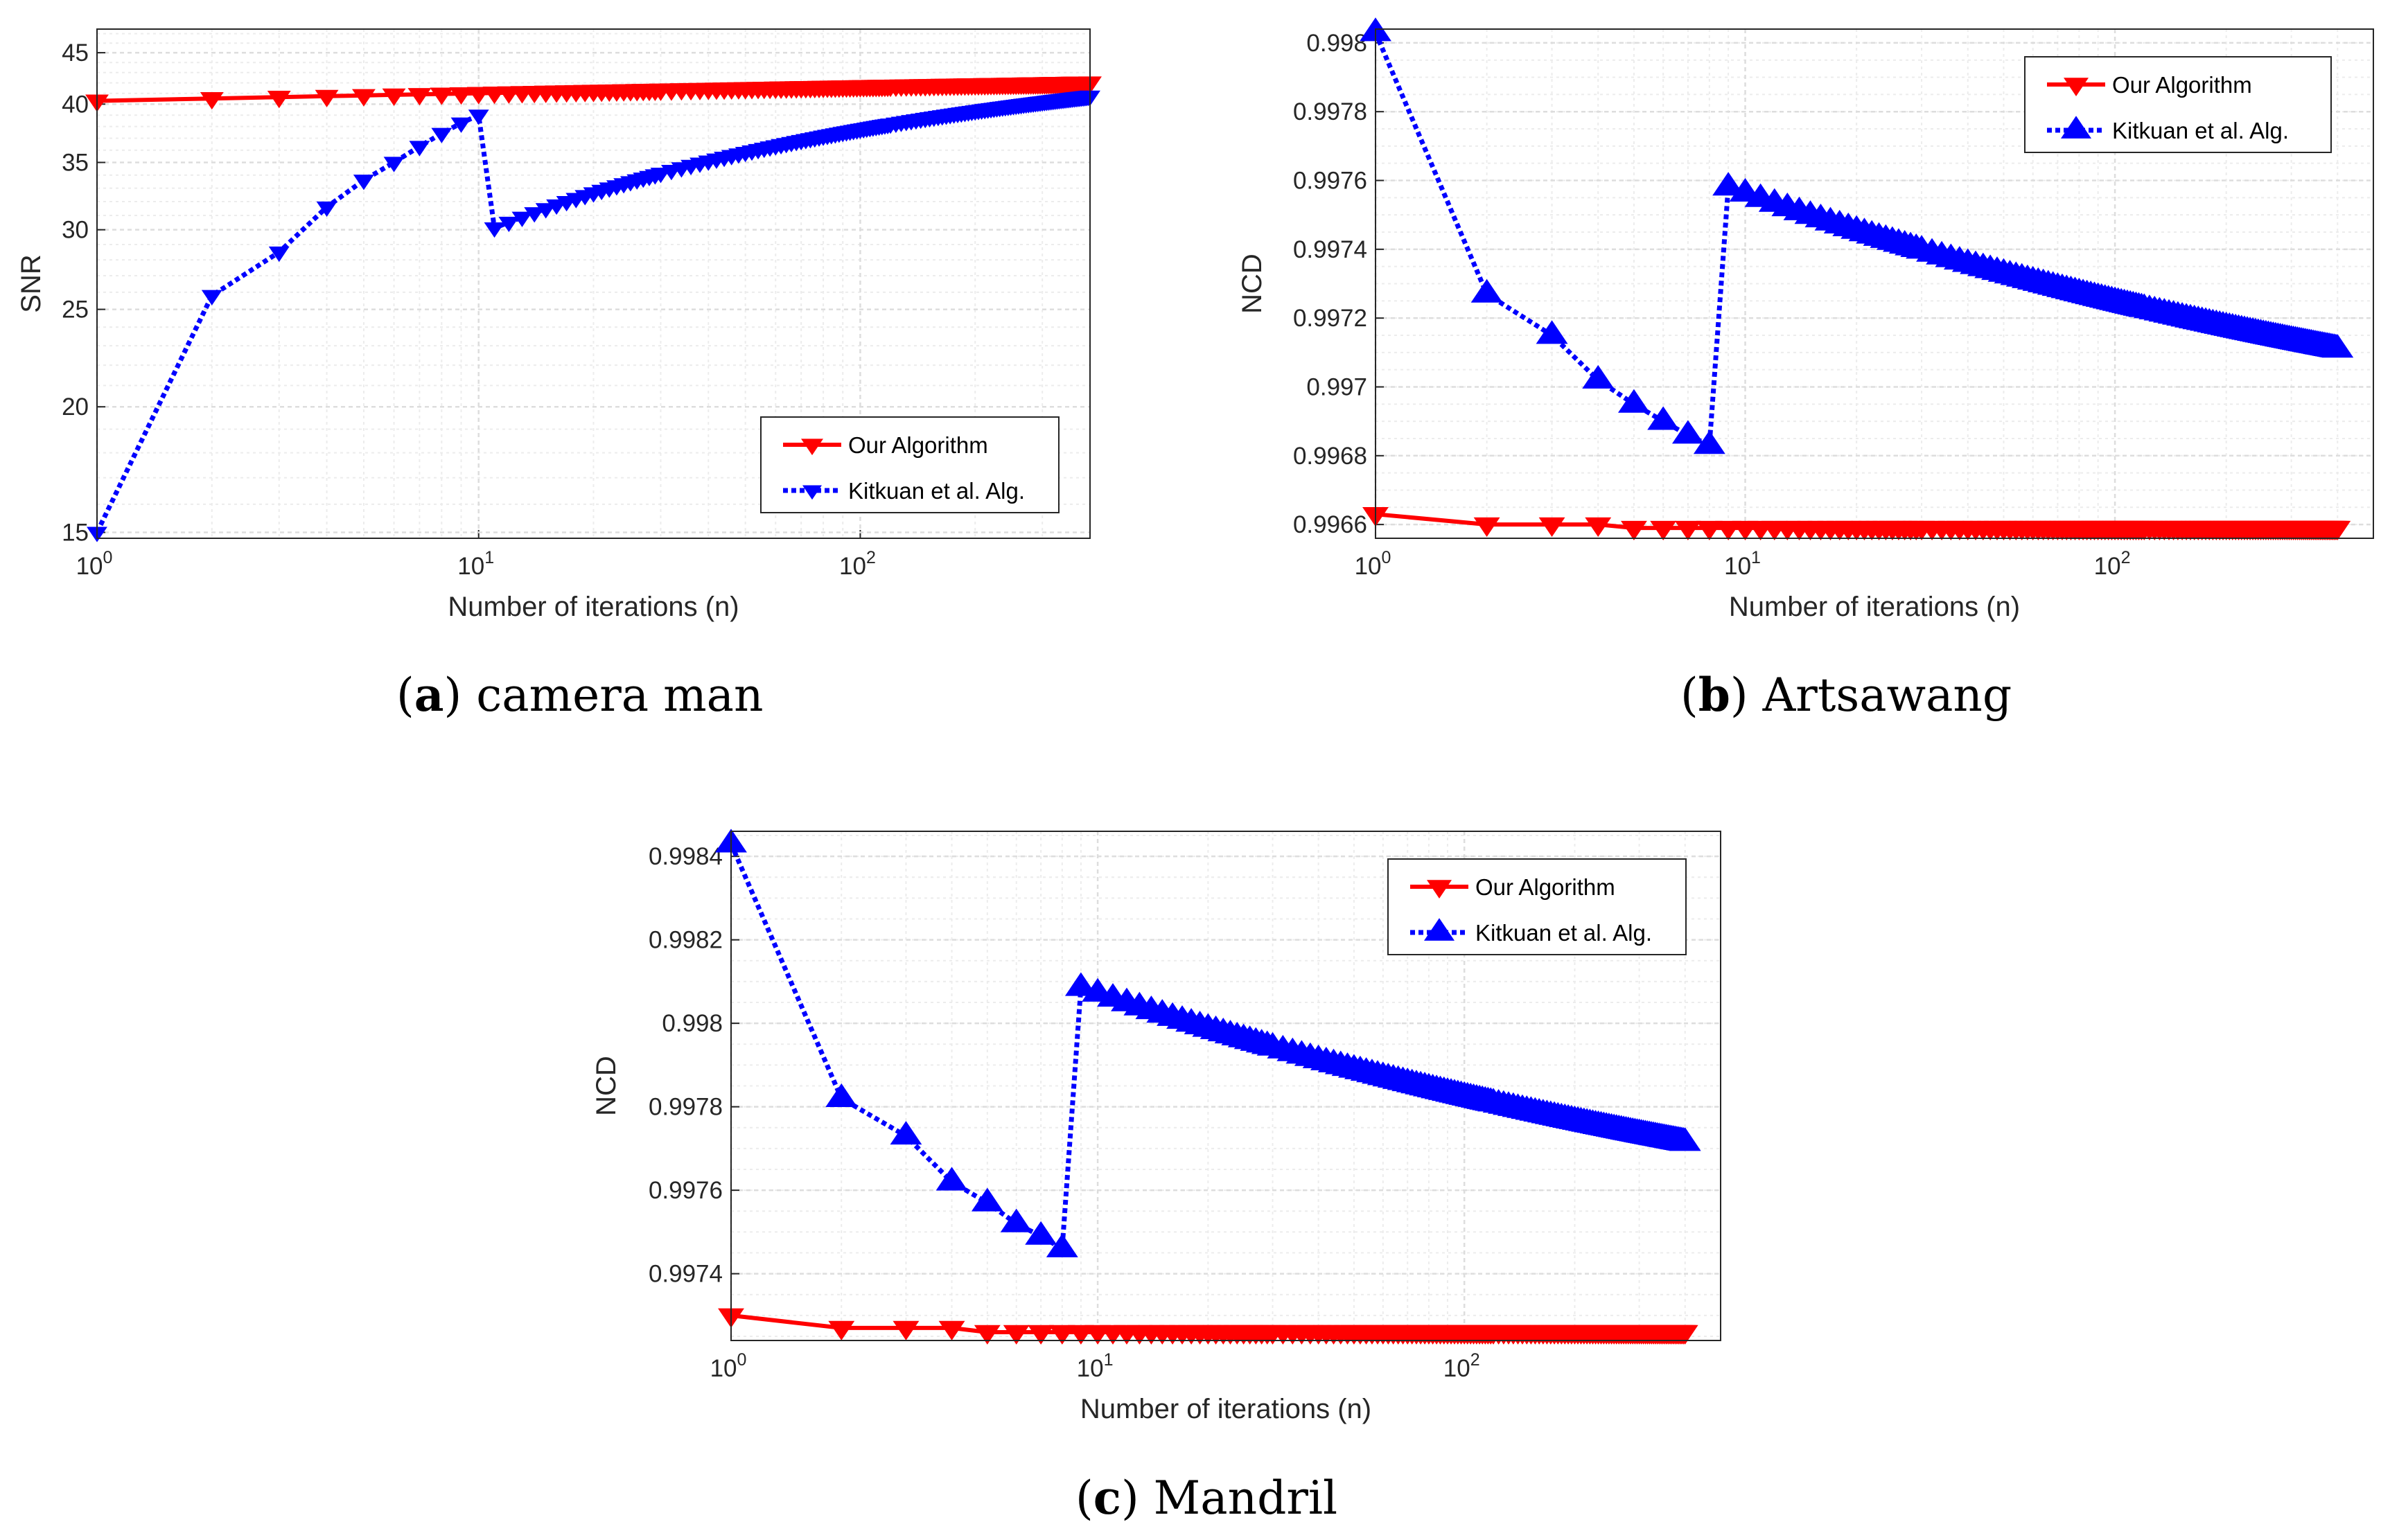 Image resolution: width=2390 pixels, height=1540 pixels. What do you see at coordinates (686, 940) in the screenshot?
I see `y-tick-label: 0.9982` at bounding box center [686, 940].